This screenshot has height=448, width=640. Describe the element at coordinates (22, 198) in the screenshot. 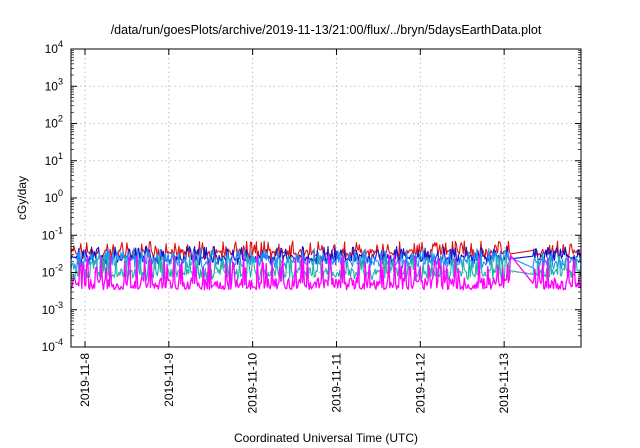

I see `y-axis-label: cGy/day` at that location.